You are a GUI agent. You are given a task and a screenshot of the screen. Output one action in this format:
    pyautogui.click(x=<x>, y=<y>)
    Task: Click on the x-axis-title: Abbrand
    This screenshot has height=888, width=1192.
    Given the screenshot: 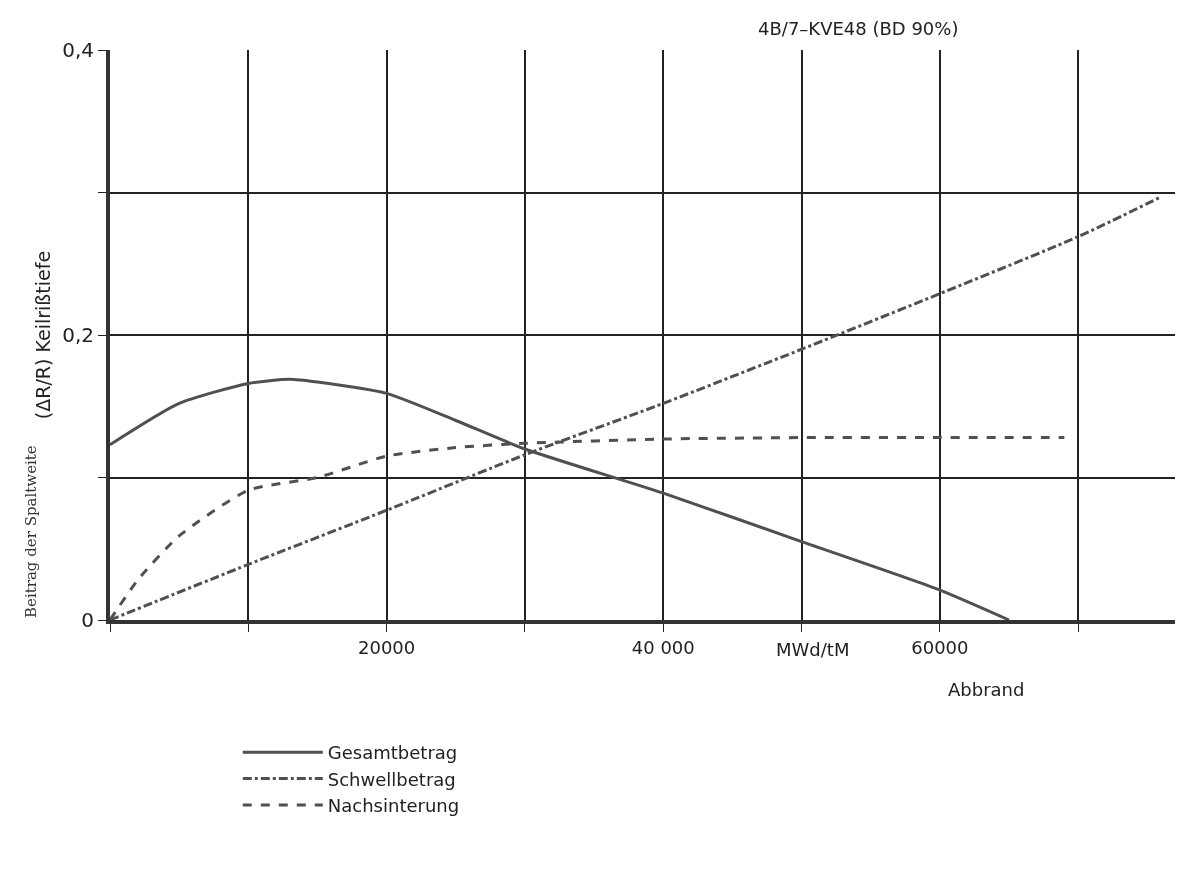 What is the action you would take?
    pyautogui.click(x=986, y=689)
    